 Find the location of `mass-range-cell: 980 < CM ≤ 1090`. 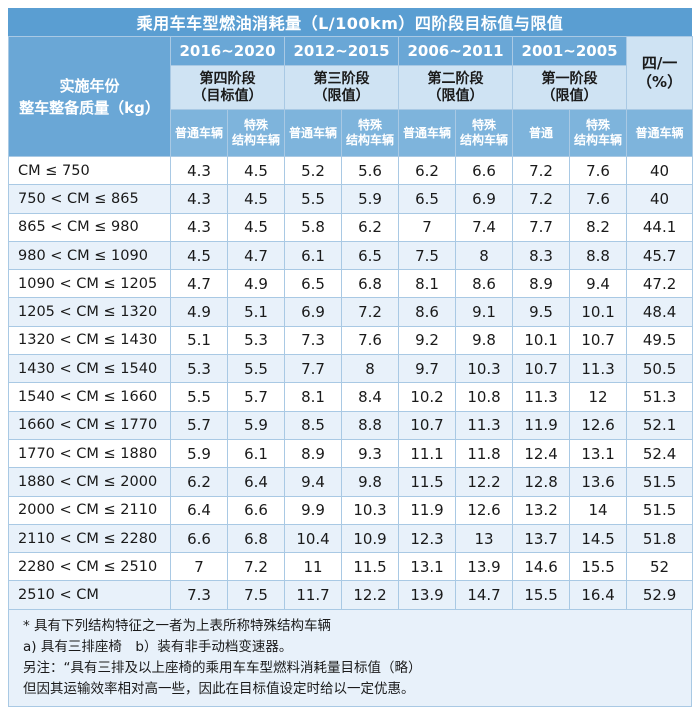

mass-range-cell: 980 < CM ≤ 1090 is located at coordinates (89, 255).